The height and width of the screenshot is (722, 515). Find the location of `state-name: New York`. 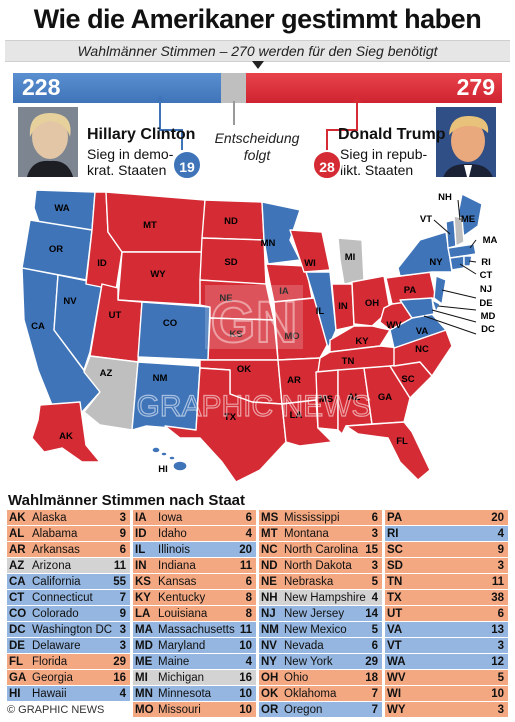

state-name: New York is located at coordinates (308, 662).